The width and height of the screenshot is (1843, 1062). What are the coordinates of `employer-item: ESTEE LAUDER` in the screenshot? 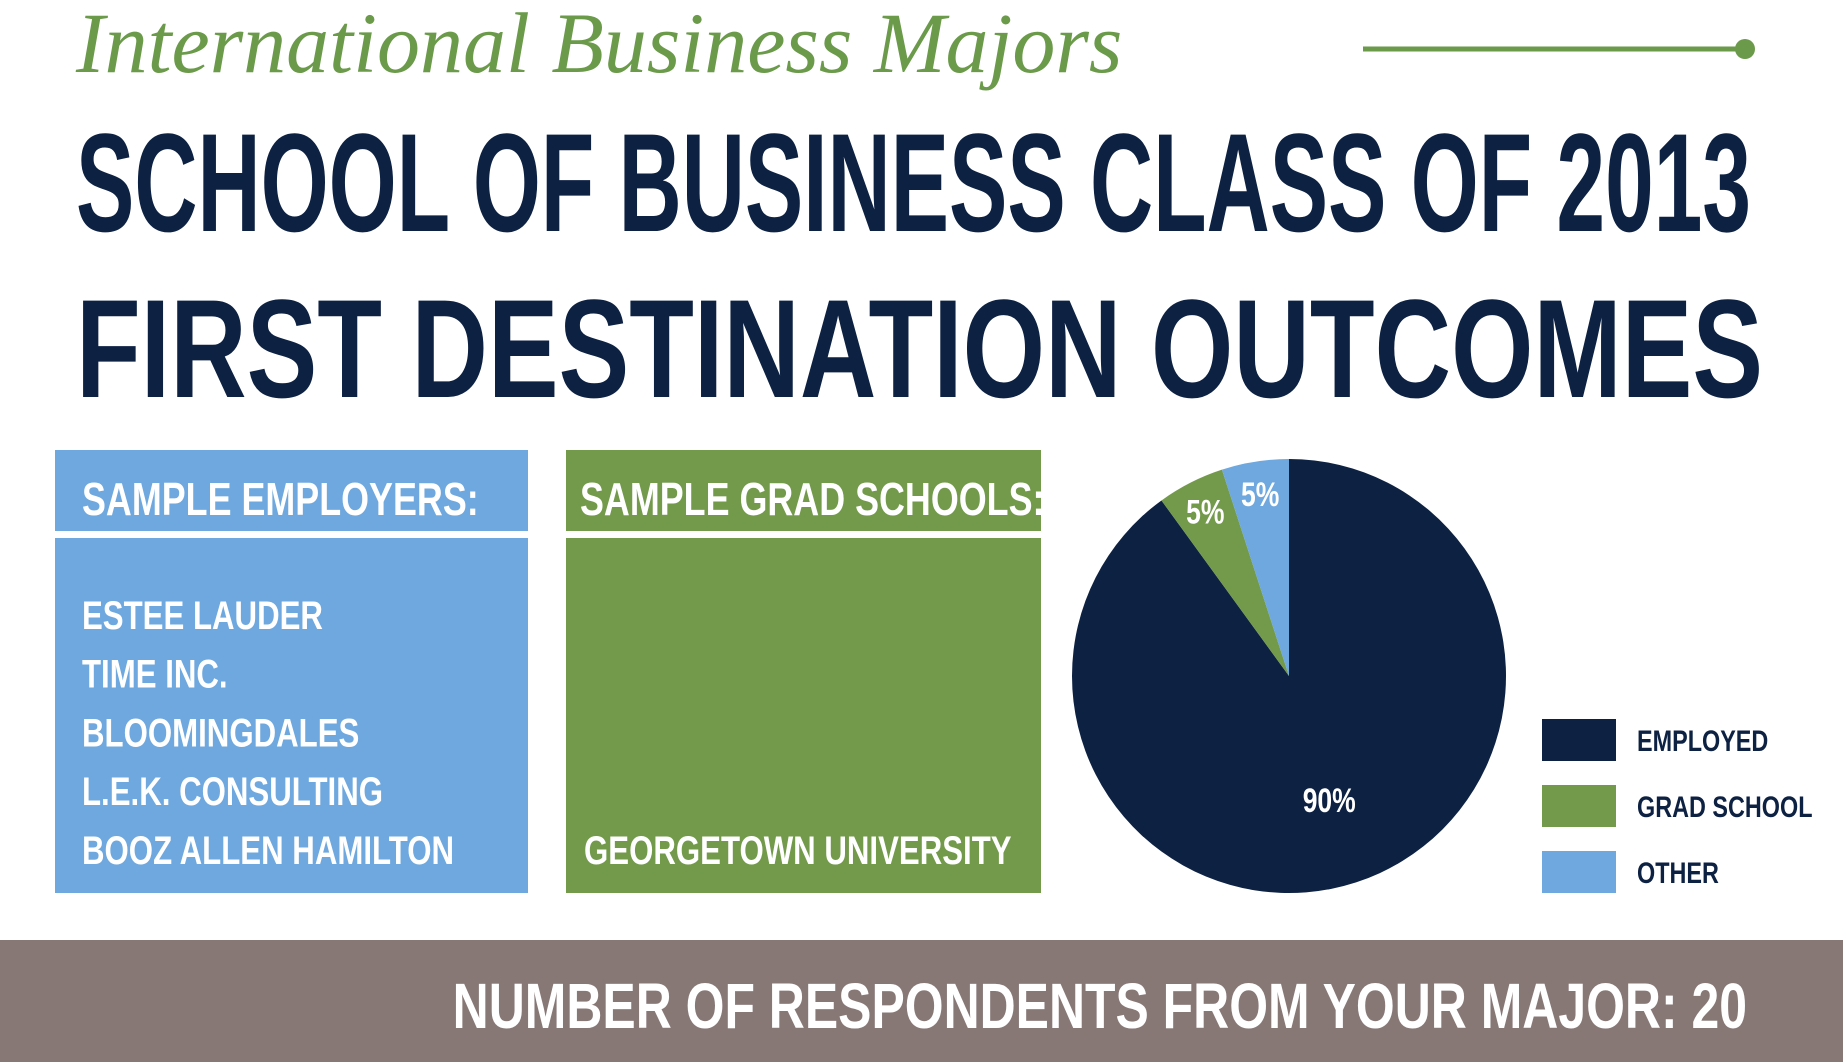 It's located at (202, 616).